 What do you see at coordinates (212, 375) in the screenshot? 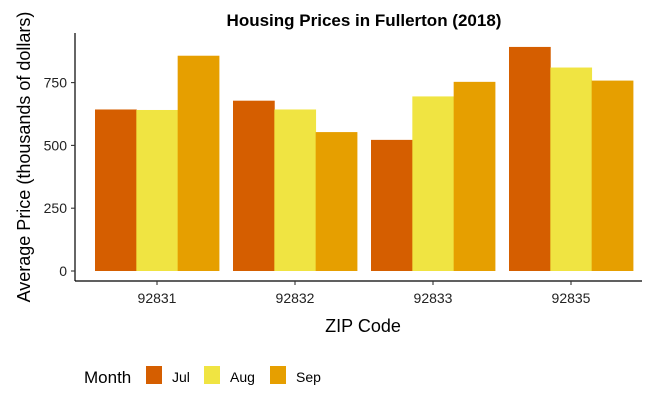
I see `legend-swatch-aug` at bounding box center [212, 375].